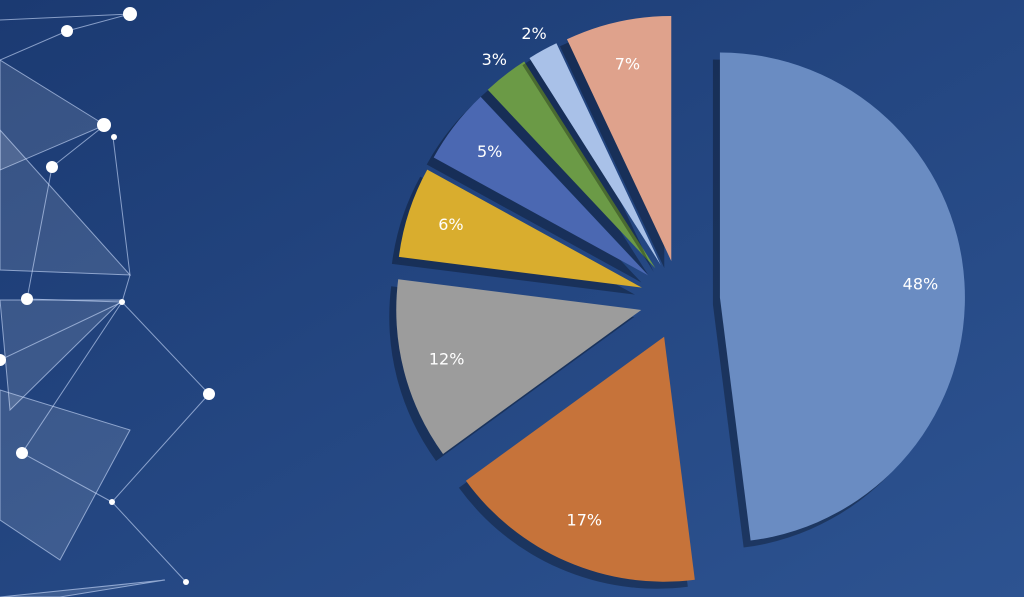 Image resolution: width=1024 pixels, height=597 pixels. Describe the element at coordinates (585, 520) in the screenshot. I see `data-label: 17%` at that location.